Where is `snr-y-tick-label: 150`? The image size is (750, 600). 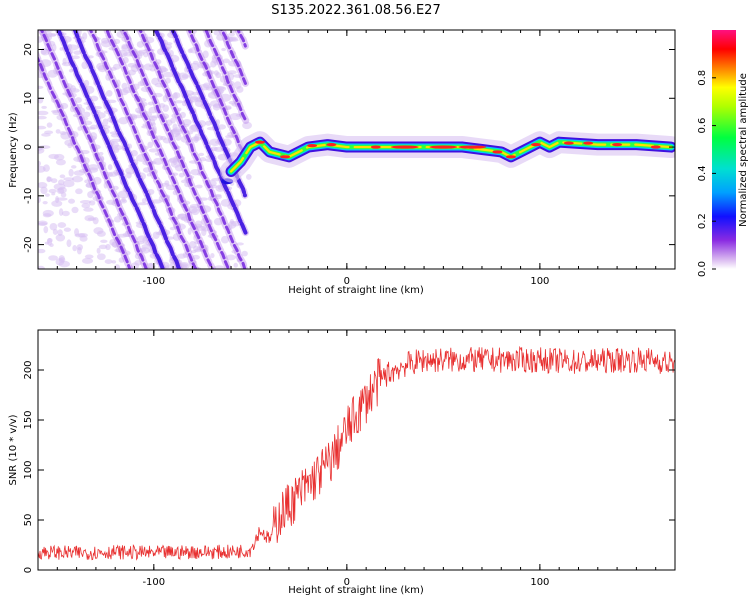
snr-y-tick-label: 150 is located at coordinates (28, 419).